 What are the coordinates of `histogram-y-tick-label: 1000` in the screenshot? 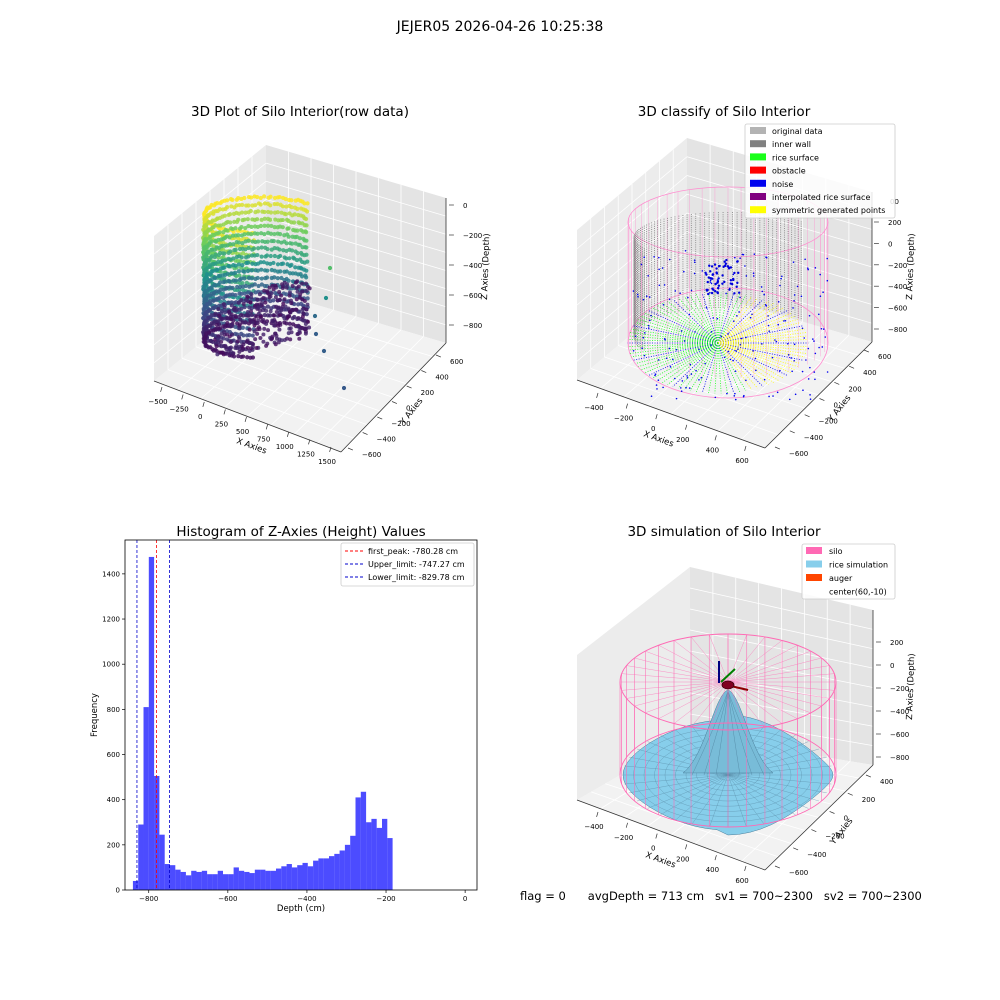 It's located at (111, 665).